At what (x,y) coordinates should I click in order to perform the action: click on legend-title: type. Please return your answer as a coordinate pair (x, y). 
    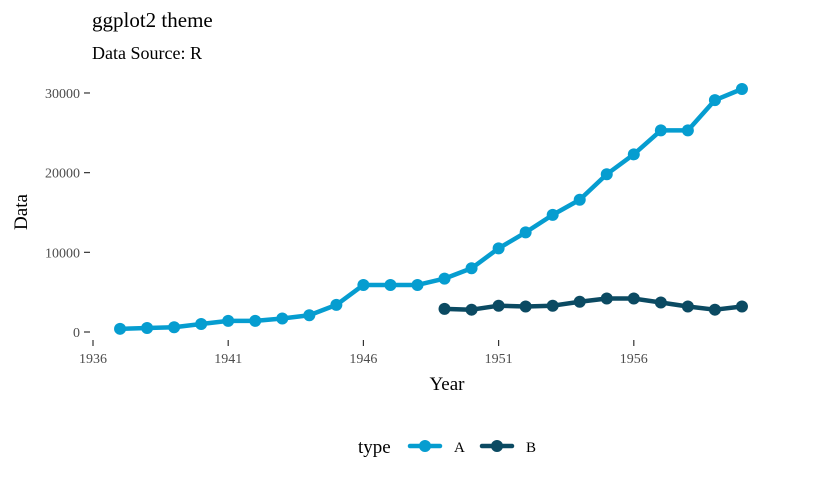
    Looking at the image, I should click on (374, 447).